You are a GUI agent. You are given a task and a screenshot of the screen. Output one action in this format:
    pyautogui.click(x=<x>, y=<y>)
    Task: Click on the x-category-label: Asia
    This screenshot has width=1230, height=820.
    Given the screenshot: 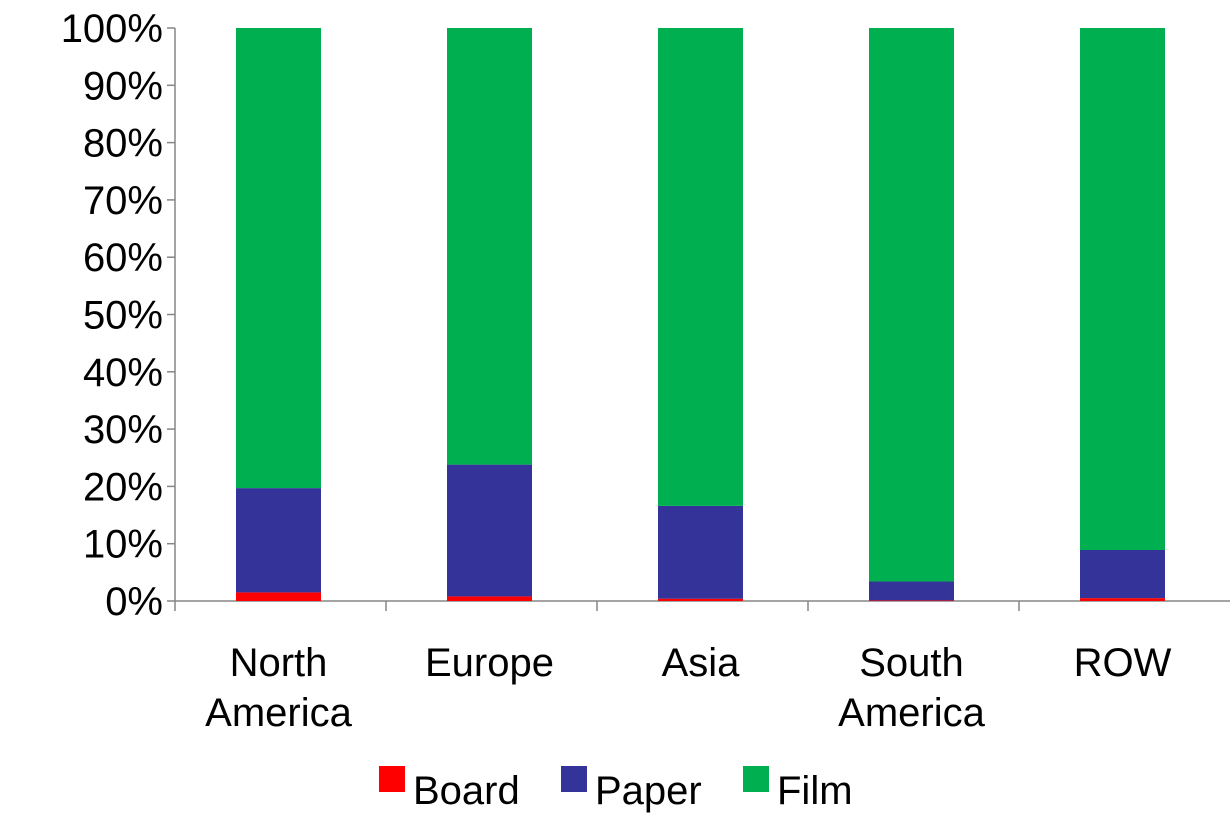 What is the action you would take?
    pyautogui.click(x=701, y=663)
    